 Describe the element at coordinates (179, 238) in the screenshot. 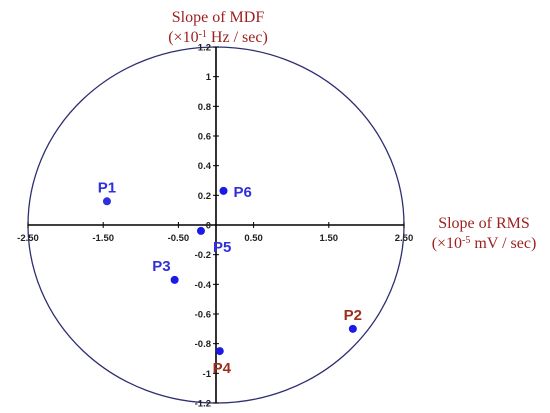

I see `x-tick-label: -0.50` at that location.